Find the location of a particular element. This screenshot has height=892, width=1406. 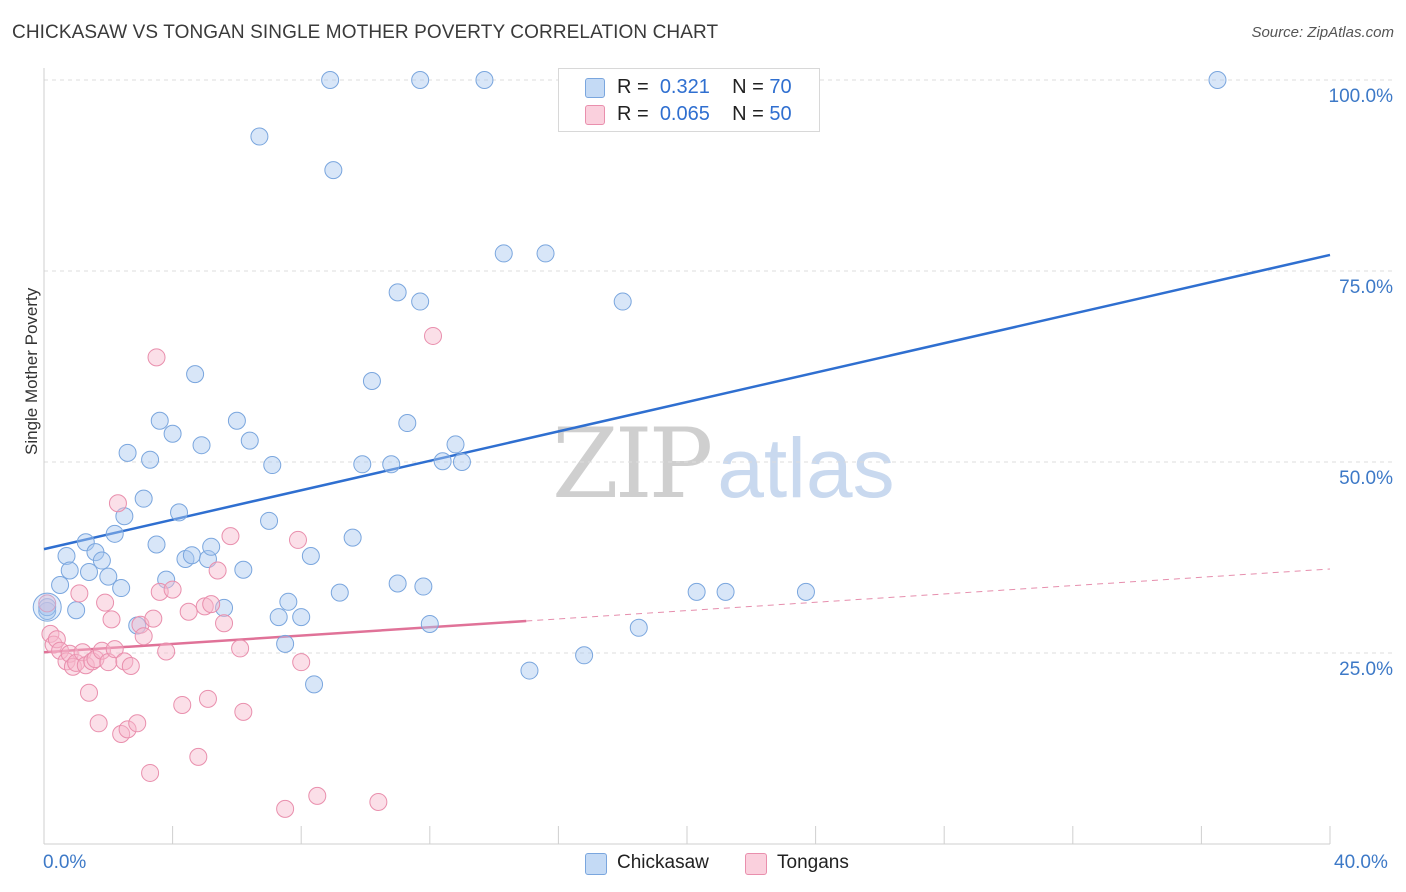

x-tick-label-min: 0.0% is located at coordinates (65, 862).